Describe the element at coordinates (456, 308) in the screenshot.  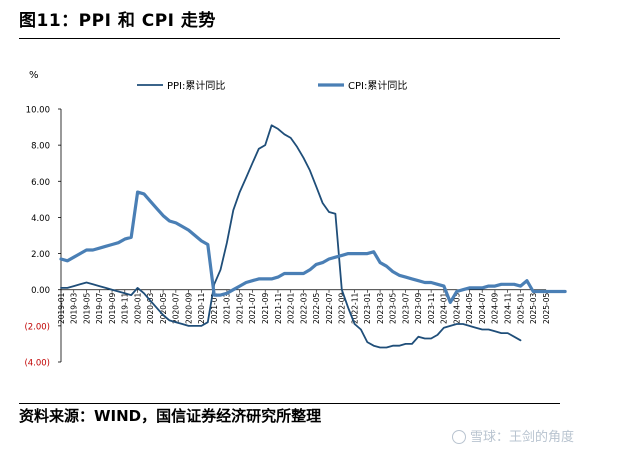
I see `x-tick-label: 2024-03` at that location.